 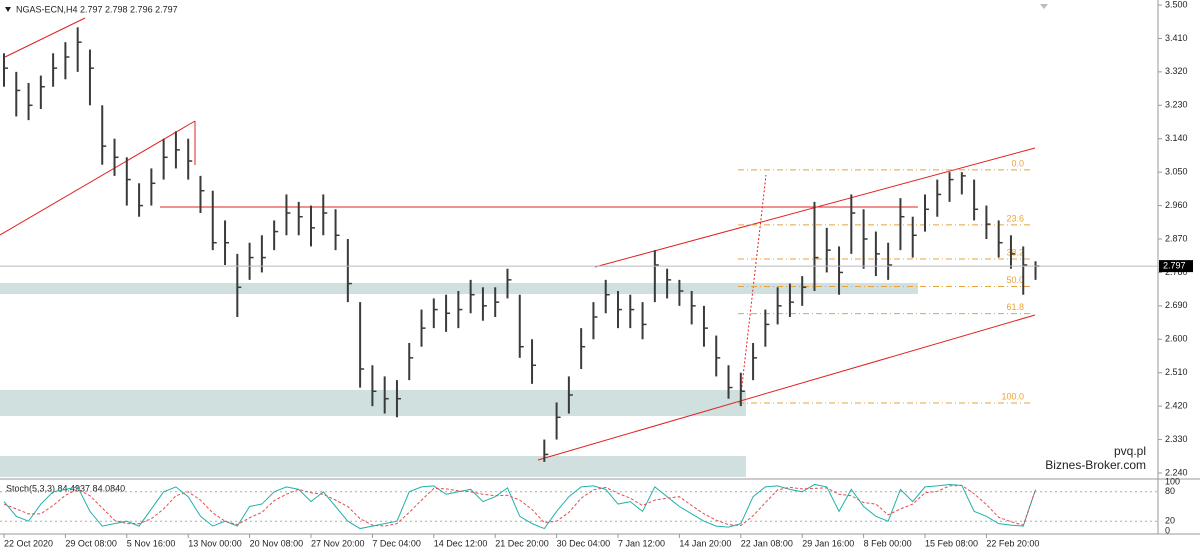 What do you see at coordinates (1176, 305) in the screenshot?
I see `y-tick-label: 2.690` at bounding box center [1176, 305].